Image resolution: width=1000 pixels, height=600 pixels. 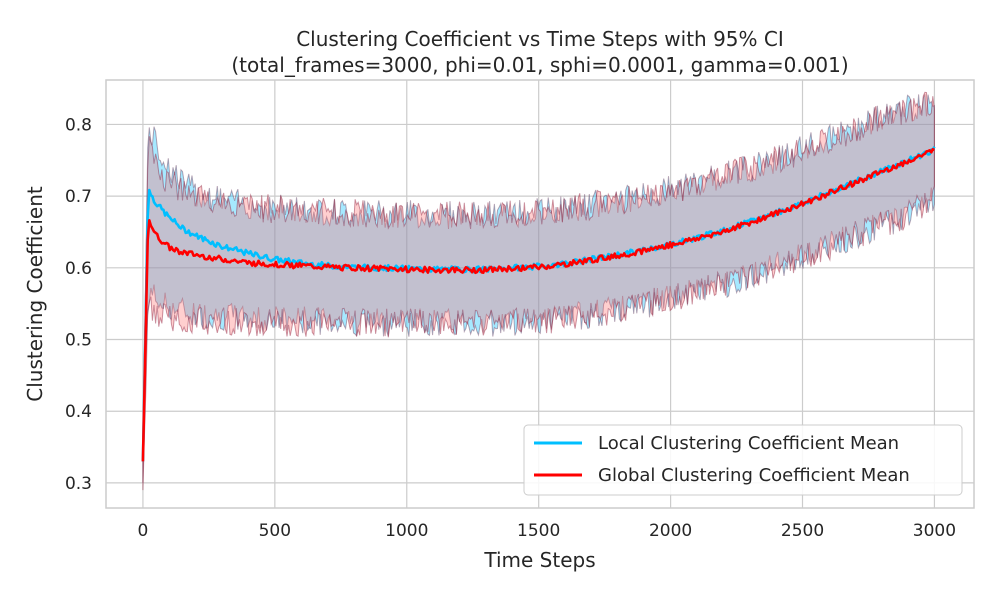 What do you see at coordinates (78, 269) in the screenshot?
I see `y-tick-label: 0.6` at bounding box center [78, 269].